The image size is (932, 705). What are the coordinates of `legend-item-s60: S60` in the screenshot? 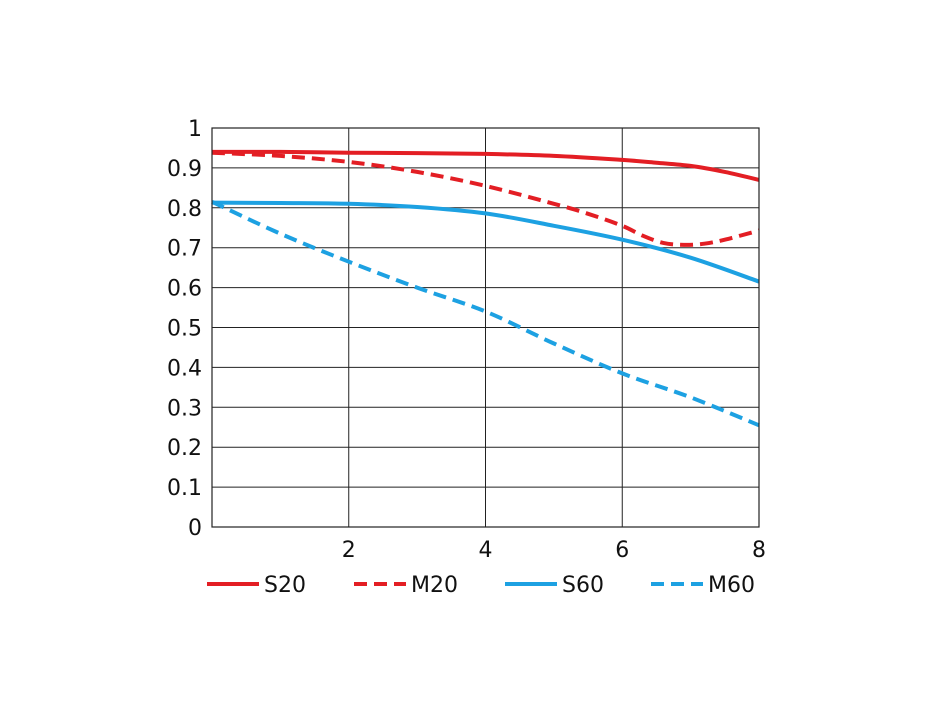 It's located at (554, 585).